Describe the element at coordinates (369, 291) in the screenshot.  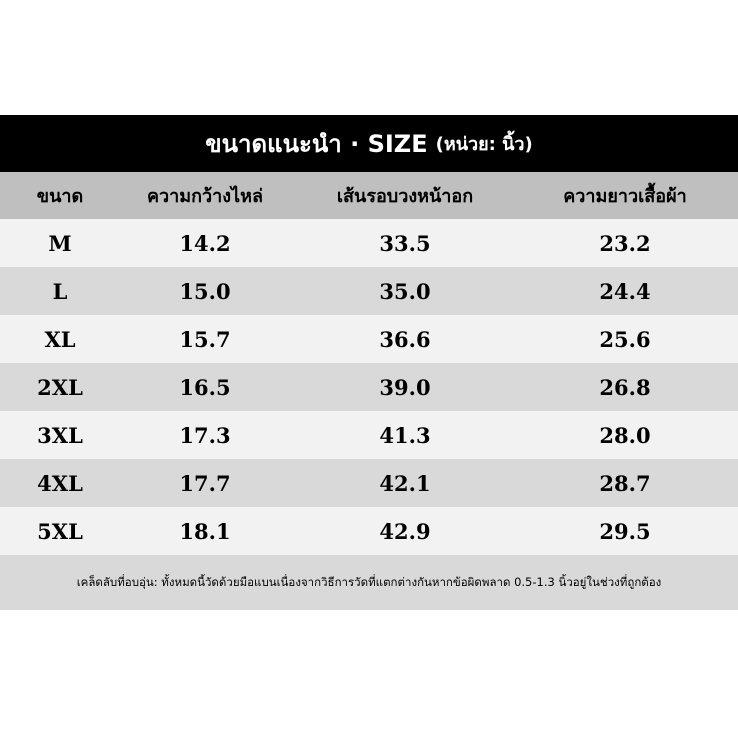
I see `table-row: L 15.0 35.0 24.4` at that location.